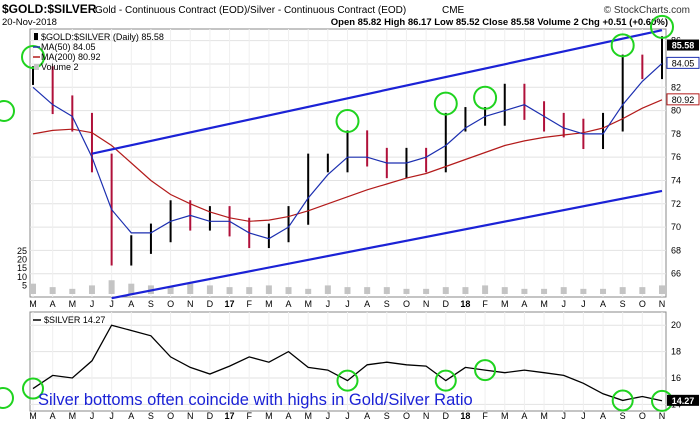  What do you see at coordinates (22, 277) in the screenshot?
I see `volume-tick-10: 10` at bounding box center [22, 277].